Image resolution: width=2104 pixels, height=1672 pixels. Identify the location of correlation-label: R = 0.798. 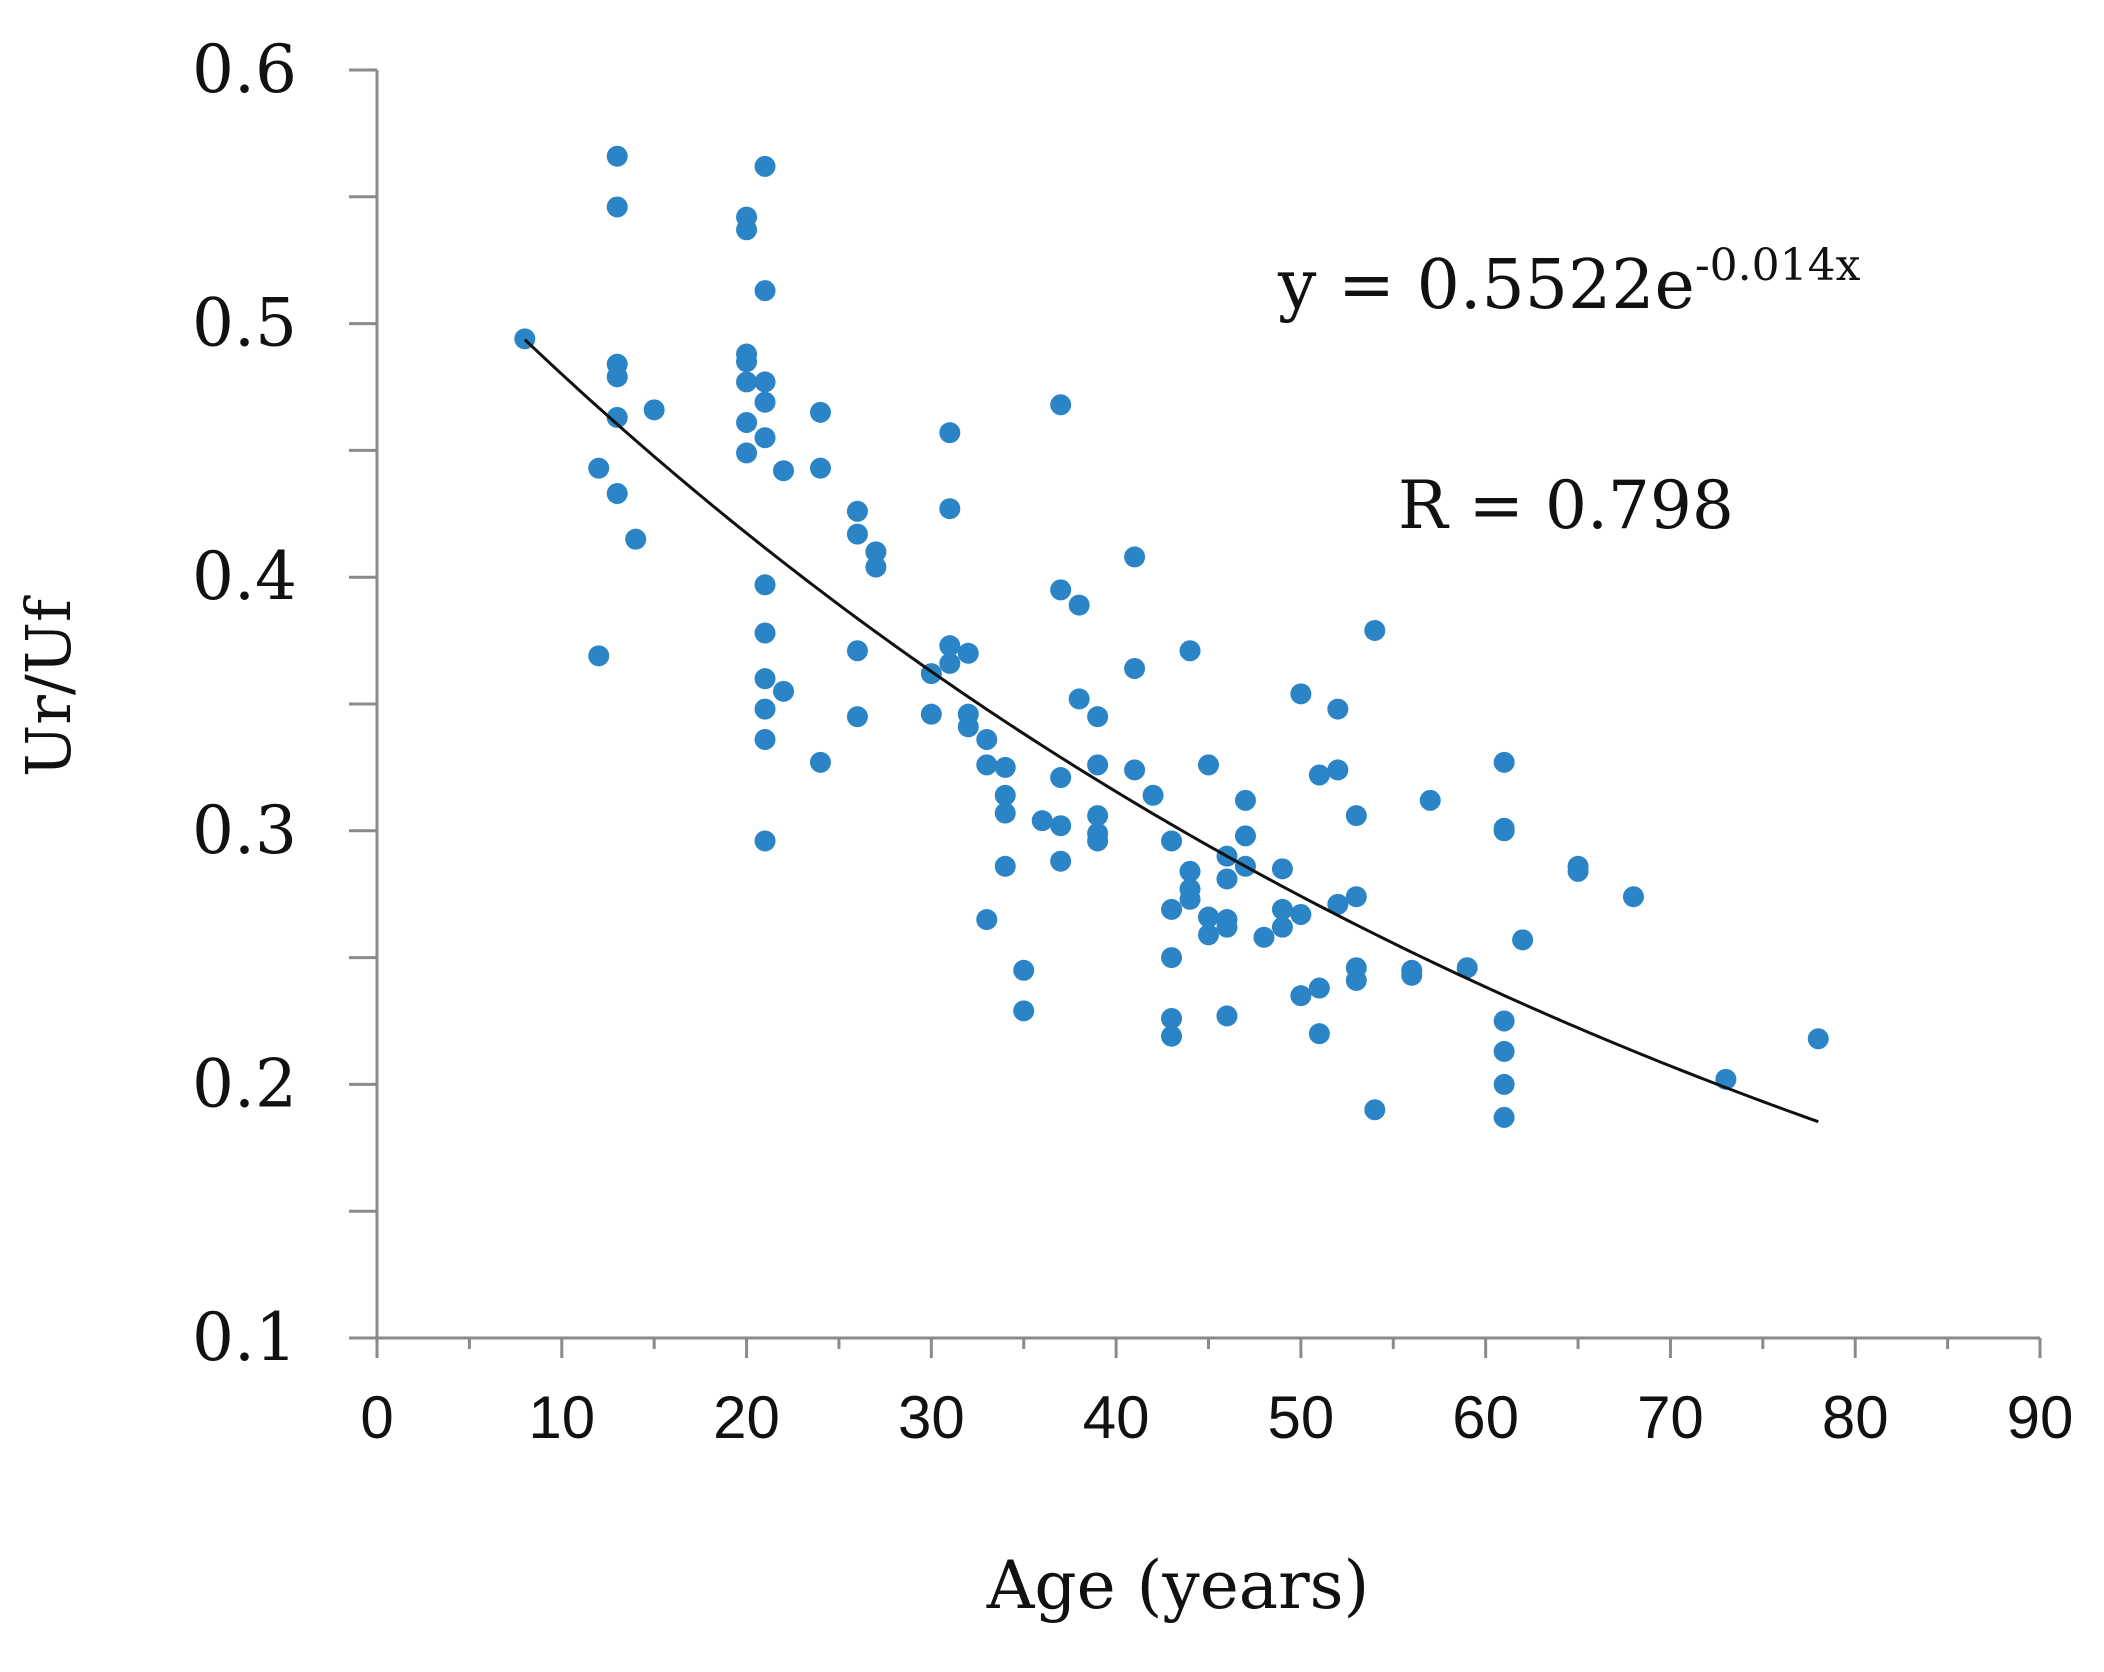
(1566, 505).